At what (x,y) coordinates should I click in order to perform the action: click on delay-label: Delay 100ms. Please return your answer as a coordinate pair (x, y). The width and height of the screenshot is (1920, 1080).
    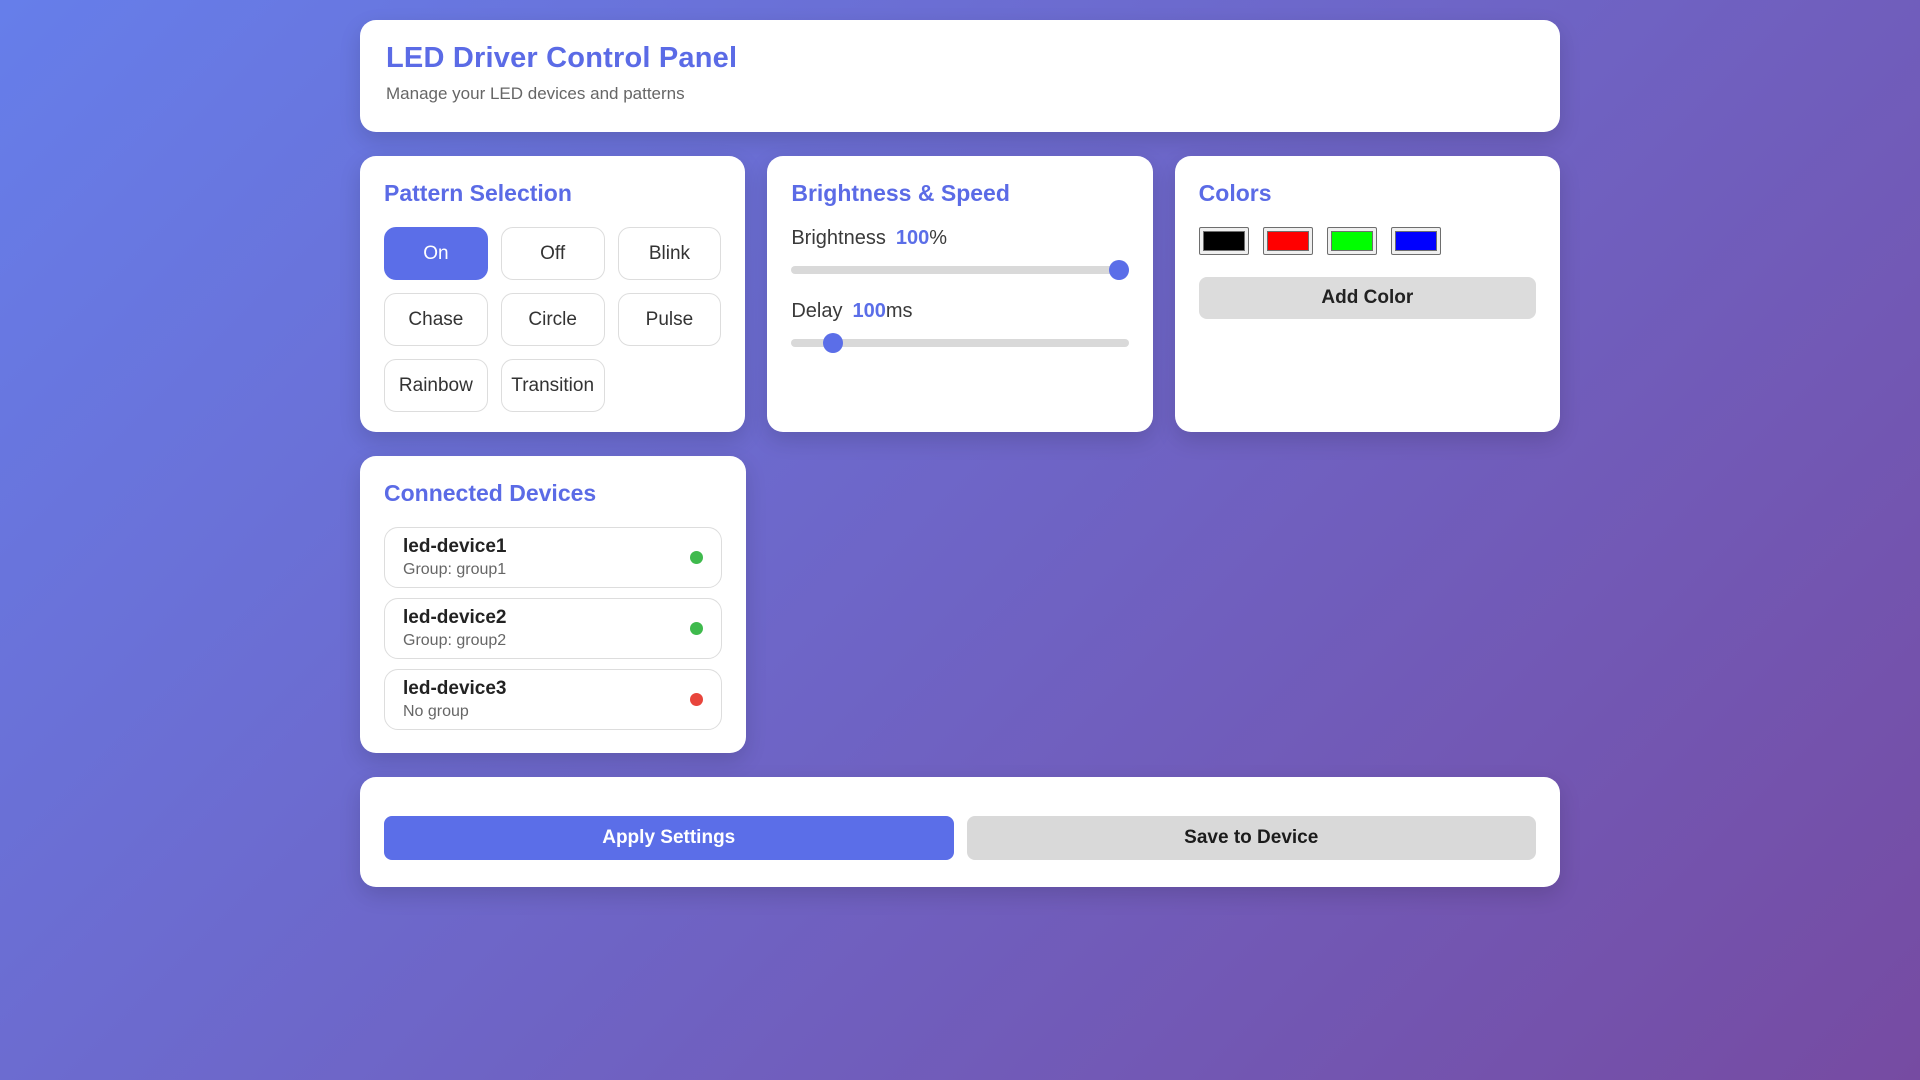
    Looking at the image, I should click on (959, 311).